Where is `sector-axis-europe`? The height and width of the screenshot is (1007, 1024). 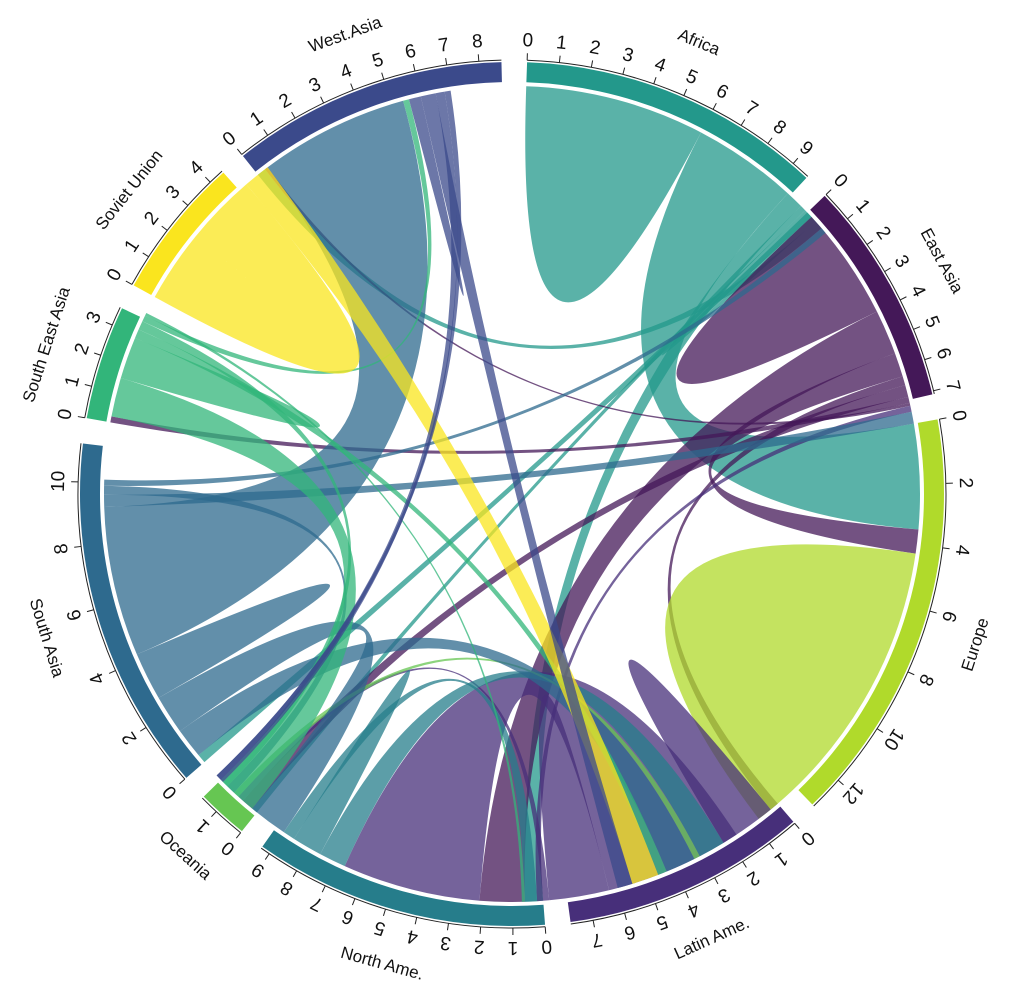 sector-axis-europe is located at coordinates (880, 612).